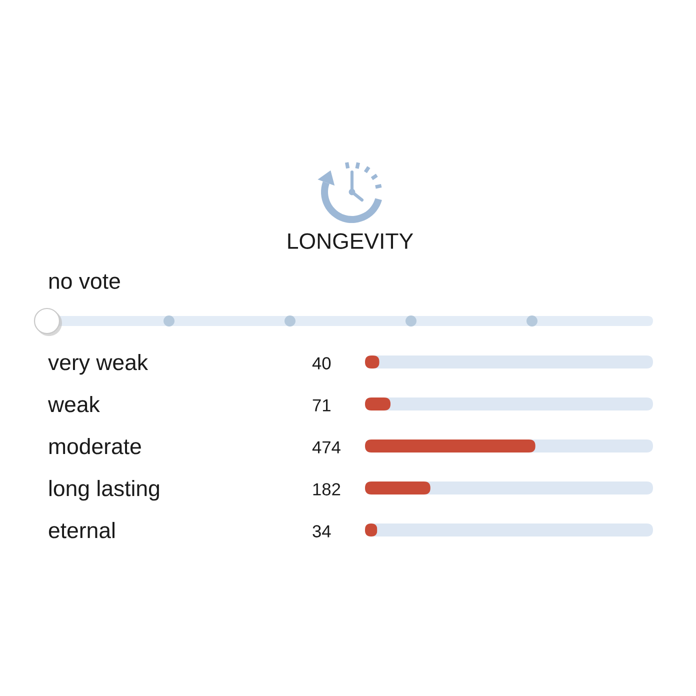 This screenshot has width=696, height=696. Describe the element at coordinates (321, 405) in the screenshot. I see `data-label: 71` at that location.